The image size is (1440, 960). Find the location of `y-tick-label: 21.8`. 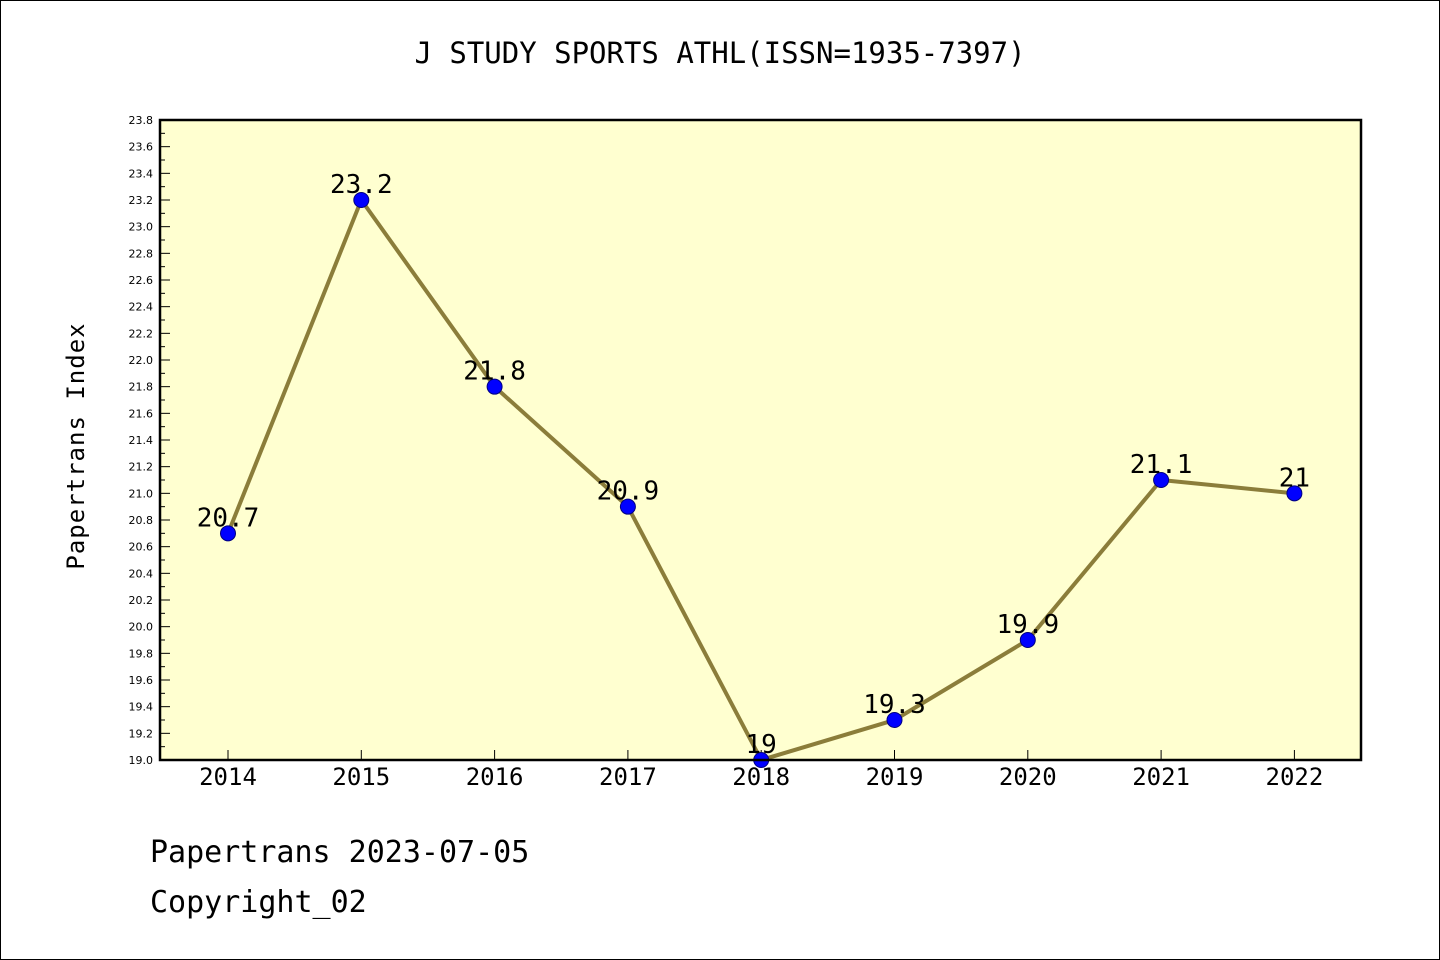

y-tick-label: 21.8 is located at coordinates (141, 387).